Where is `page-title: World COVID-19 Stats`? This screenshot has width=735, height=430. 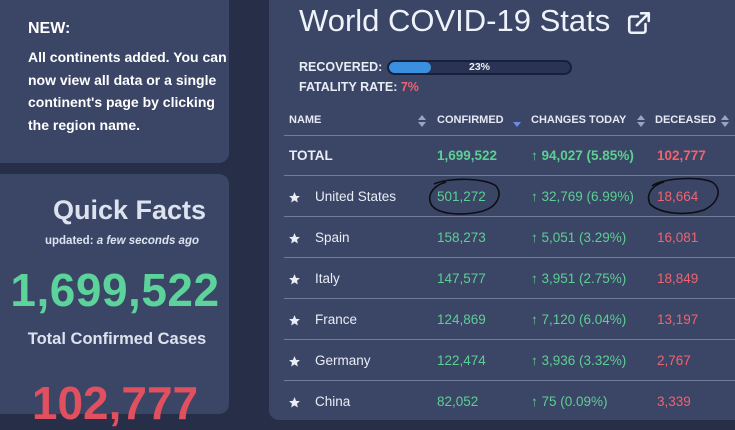 page-title: World COVID-19 Stats is located at coordinates (455, 20).